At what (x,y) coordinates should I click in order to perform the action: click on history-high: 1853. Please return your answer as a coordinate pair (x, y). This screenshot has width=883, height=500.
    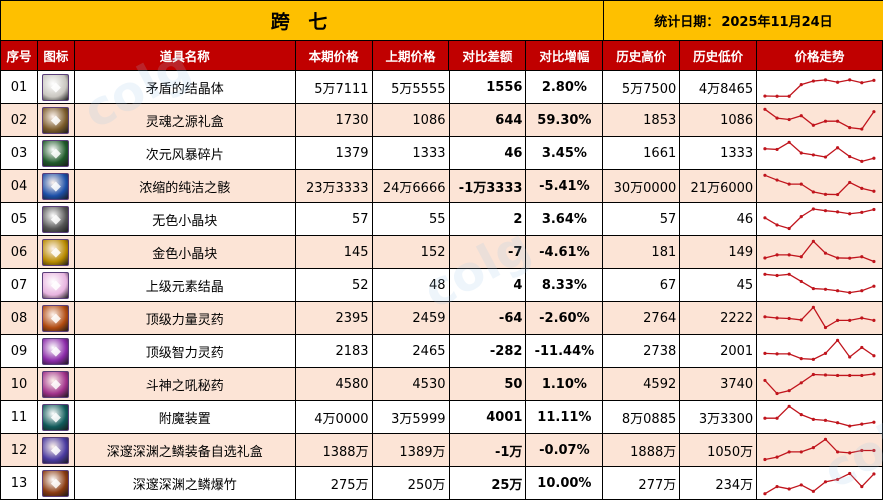
    Looking at the image, I should click on (642, 120).